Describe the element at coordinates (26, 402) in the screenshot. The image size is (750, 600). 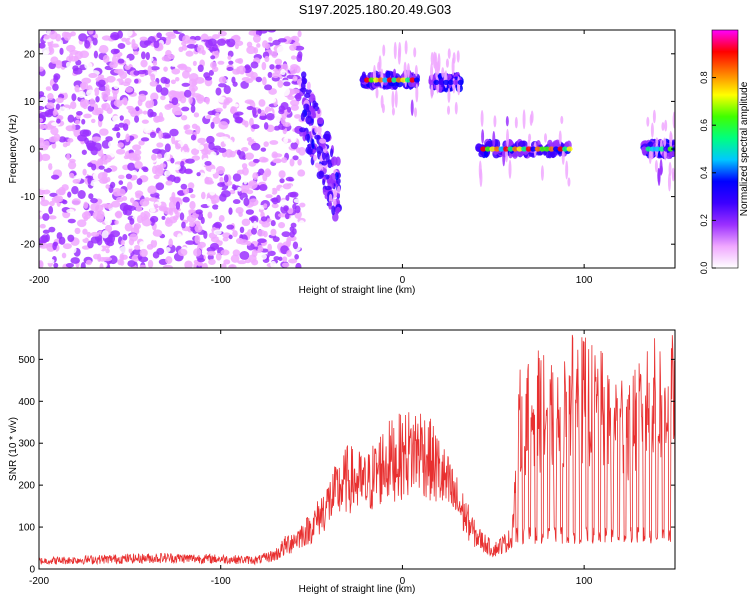
I see `snr-y-tick-label: 400` at that location.